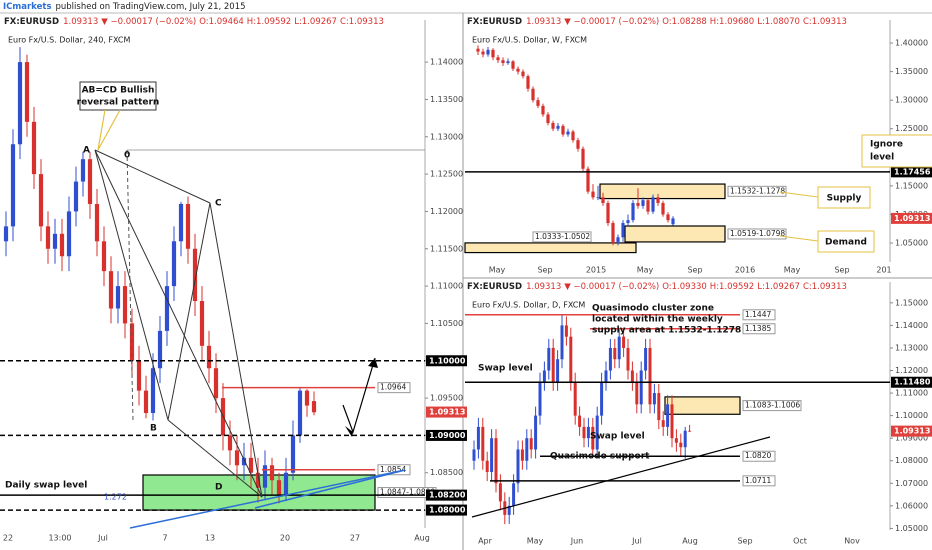  What do you see at coordinates (657, 320) in the screenshot?
I see `annotation: located within the weekly` at bounding box center [657, 320].